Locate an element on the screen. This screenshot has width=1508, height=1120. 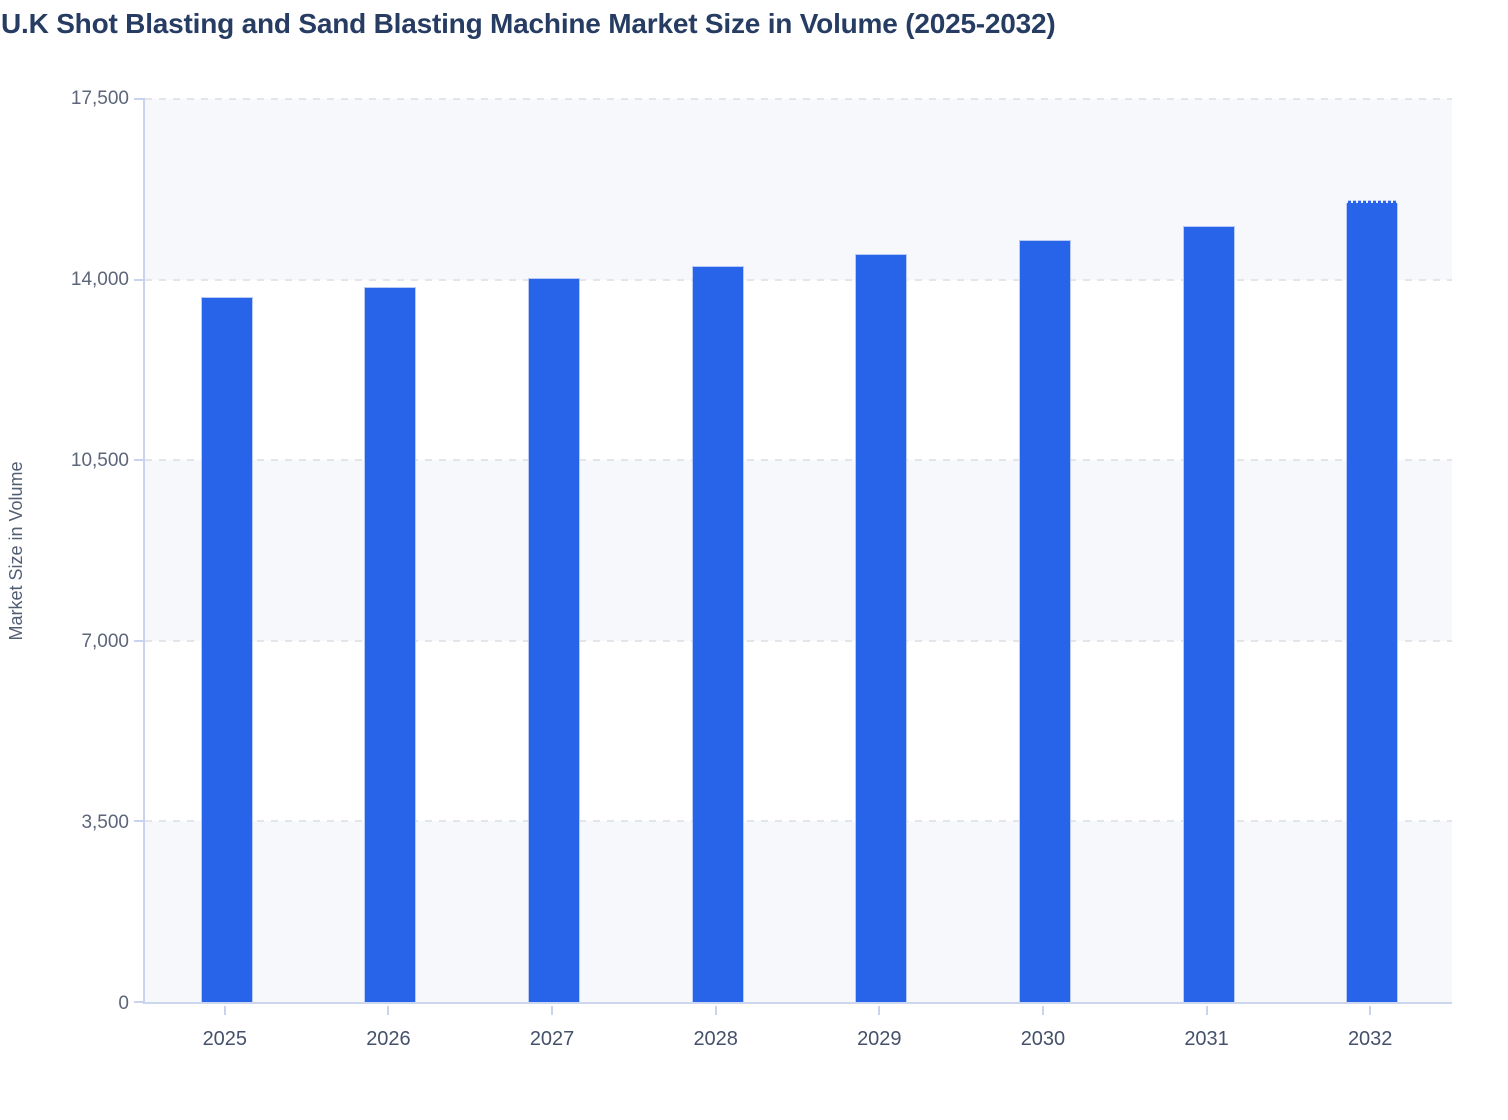
bar-2030 is located at coordinates (1044, 621).